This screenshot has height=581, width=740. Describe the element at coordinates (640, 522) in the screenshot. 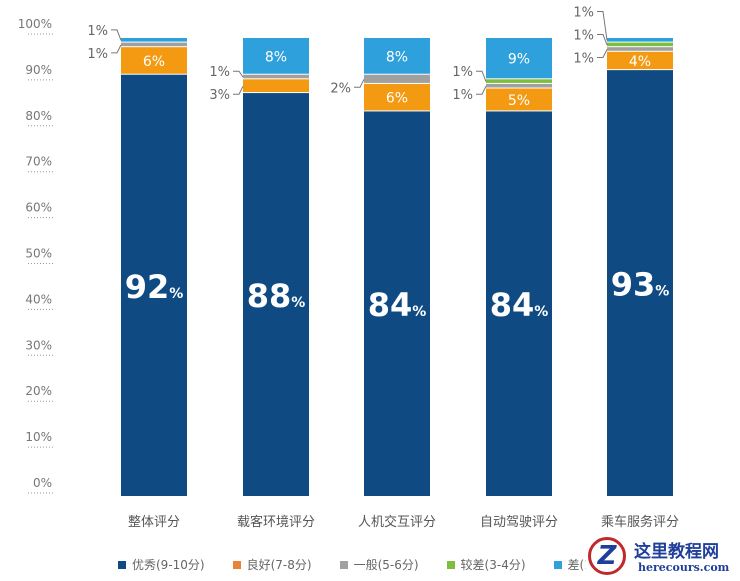

I see `x-tick-label: 乘车服务评分` at that location.